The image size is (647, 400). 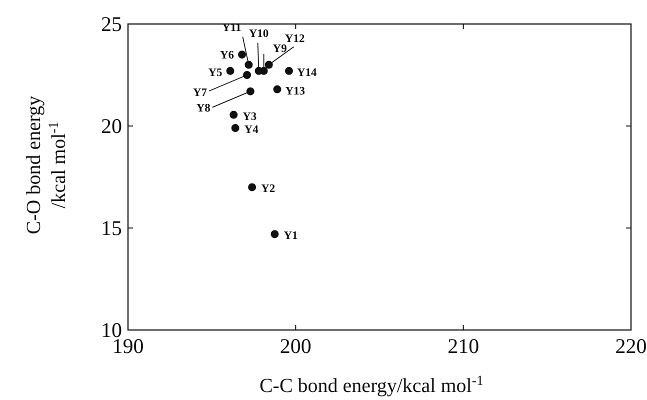 What do you see at coordinates (215, 72) in the screenshot?
I see `annotation: Y5` at bounding box center [215, 72].